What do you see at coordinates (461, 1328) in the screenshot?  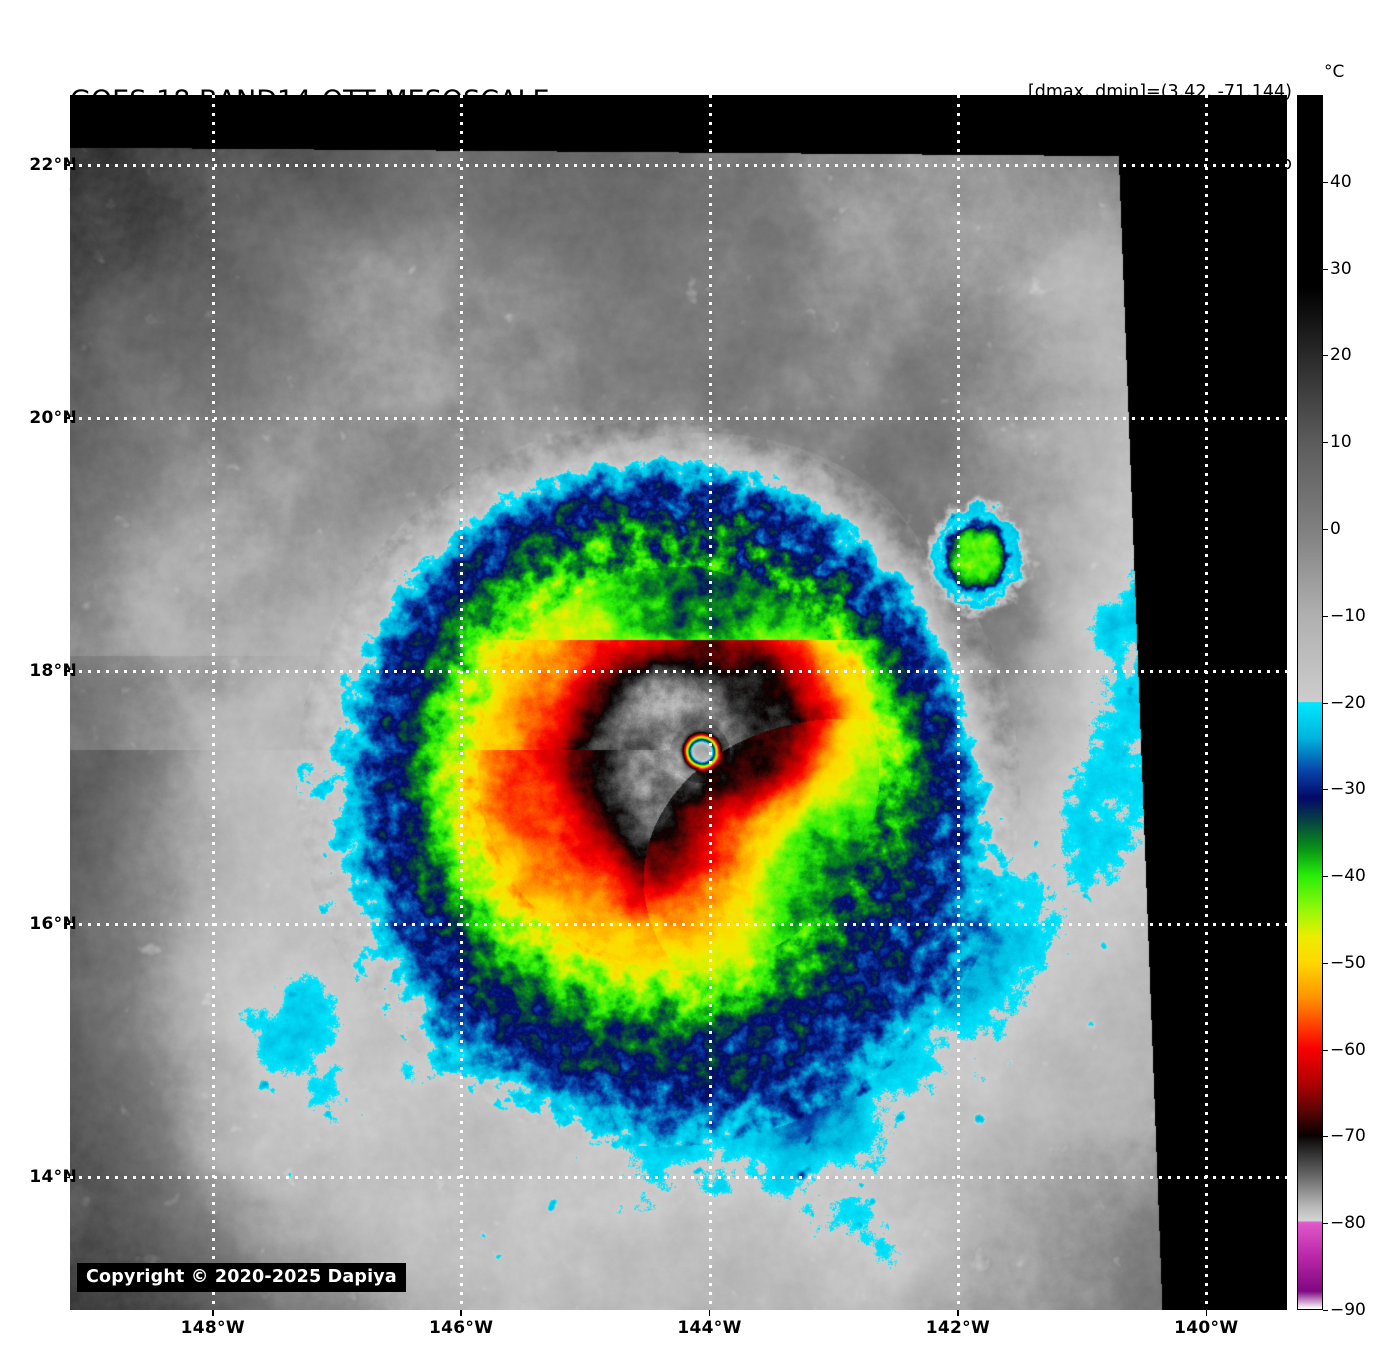 I see `longitude-tick-label: 146°W` at bounding box center [461, 1328].